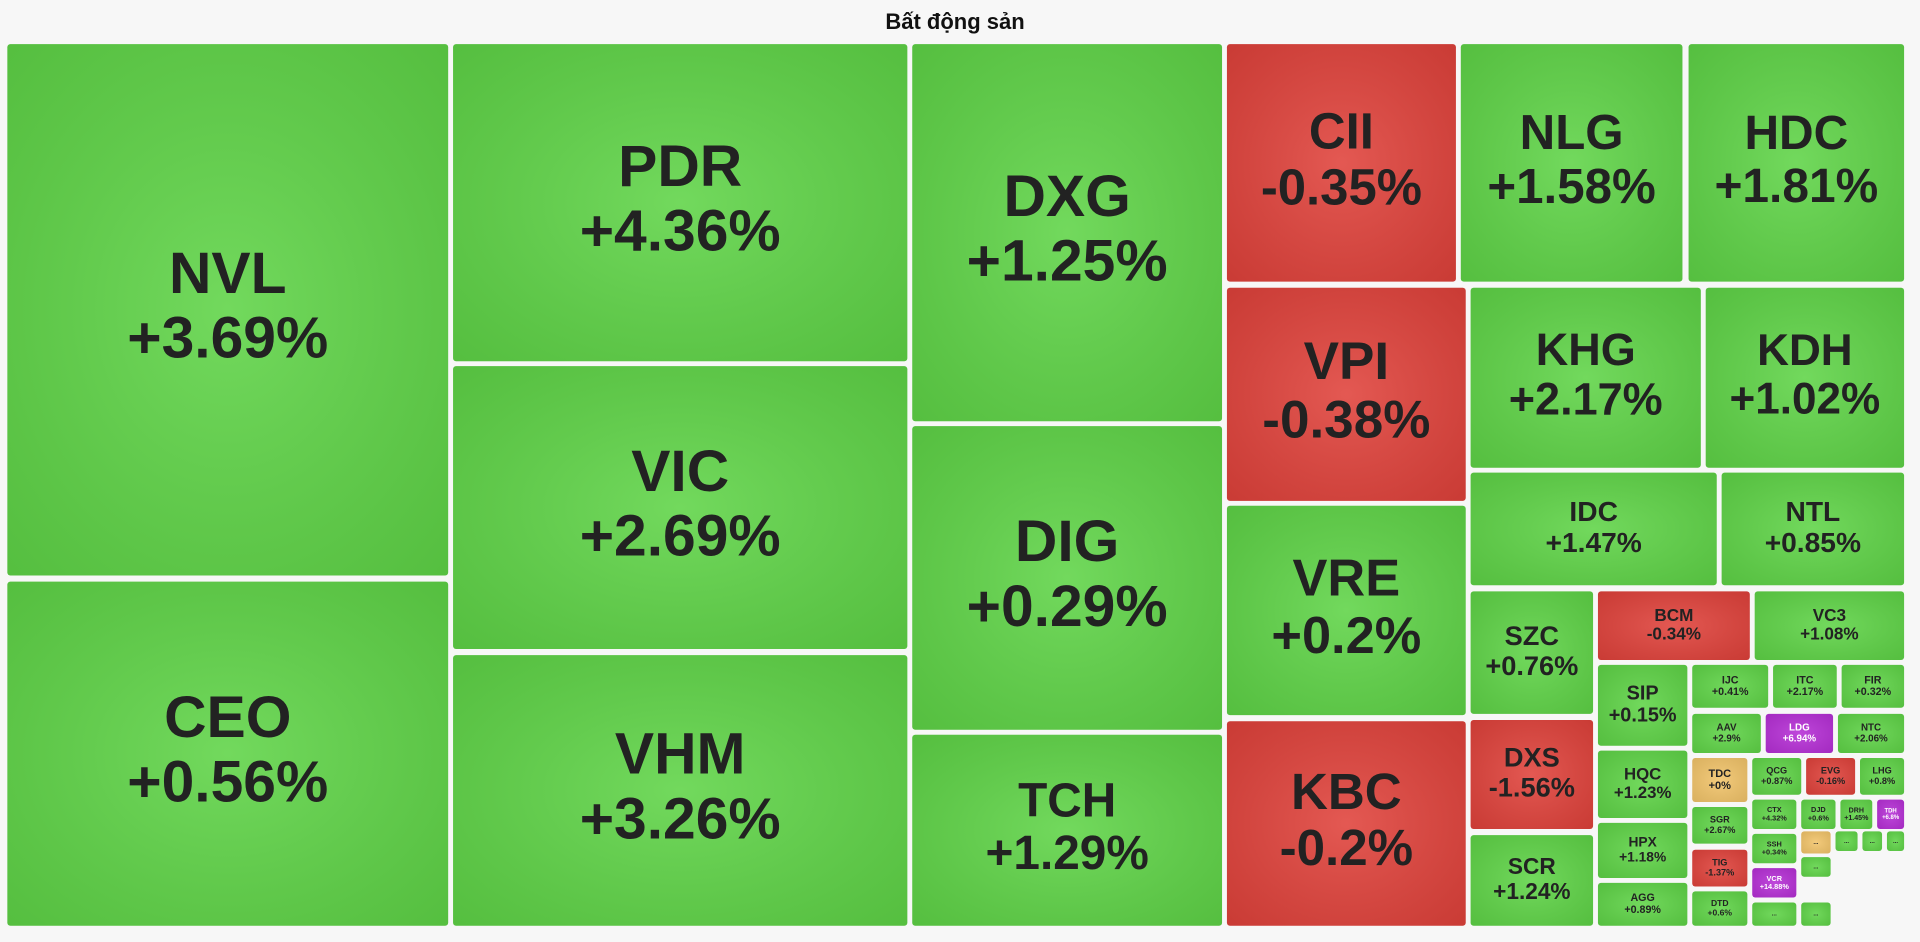  I want to click on ticker: PDR, so click(680, 166).